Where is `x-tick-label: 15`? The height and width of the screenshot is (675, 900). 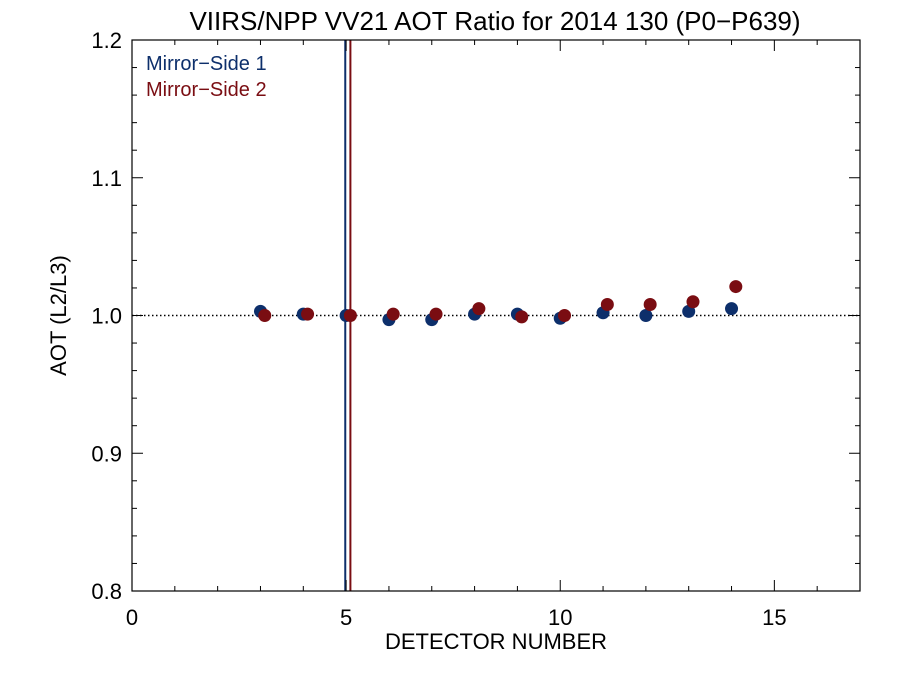
x-tick-label: 15 is located at coordinates (774, 617).